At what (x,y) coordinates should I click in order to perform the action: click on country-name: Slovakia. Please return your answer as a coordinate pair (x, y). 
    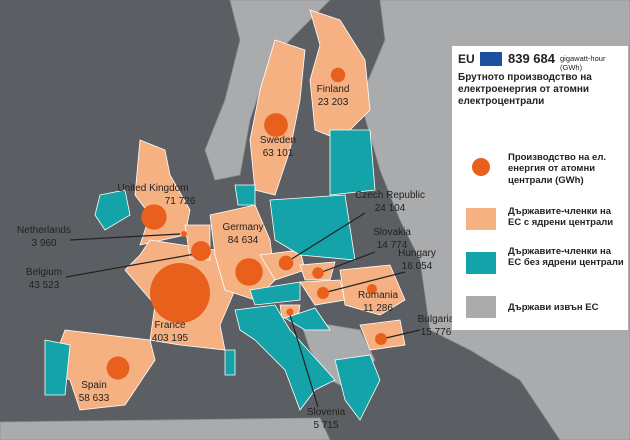
    Looking at the image, I should click on (392, 232).